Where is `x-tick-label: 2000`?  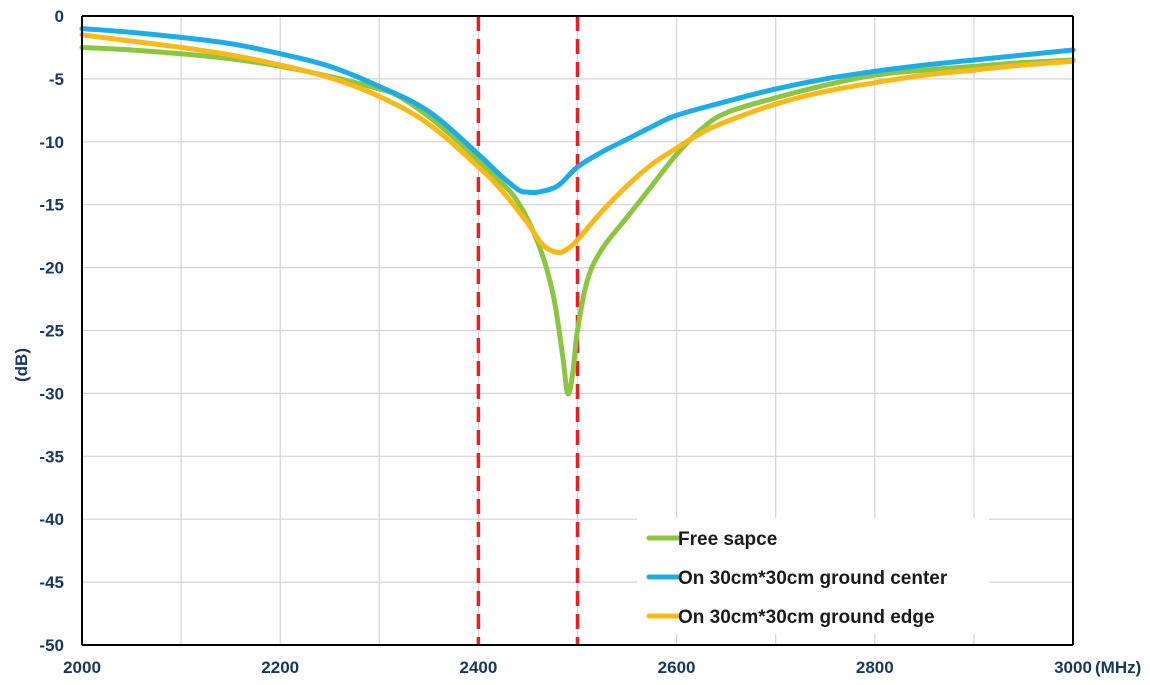 x-tick-label: 2000 is located at coordinates (82, 667).